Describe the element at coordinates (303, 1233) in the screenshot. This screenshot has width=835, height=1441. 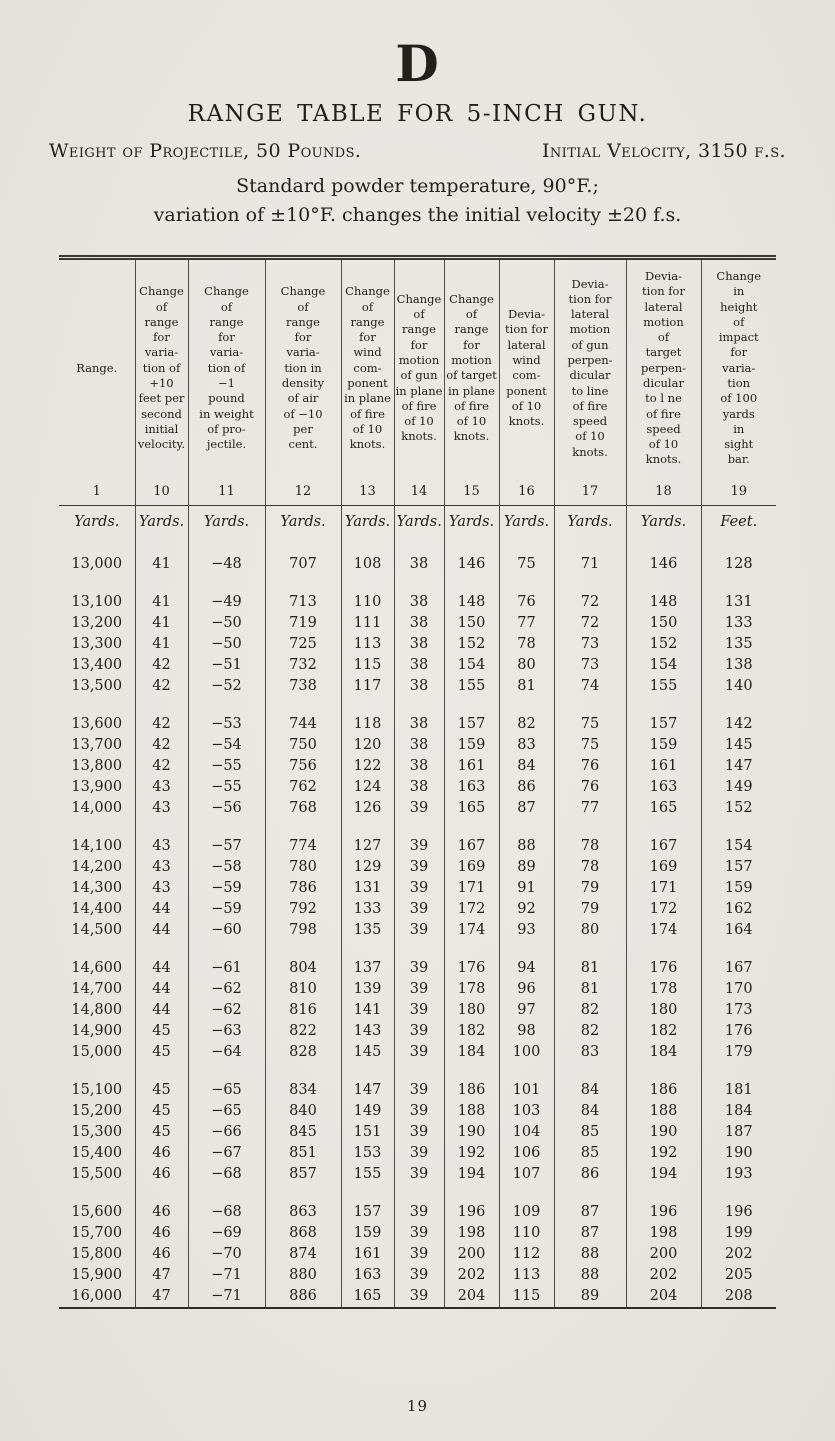
I see `table-cell: 868` at that location.